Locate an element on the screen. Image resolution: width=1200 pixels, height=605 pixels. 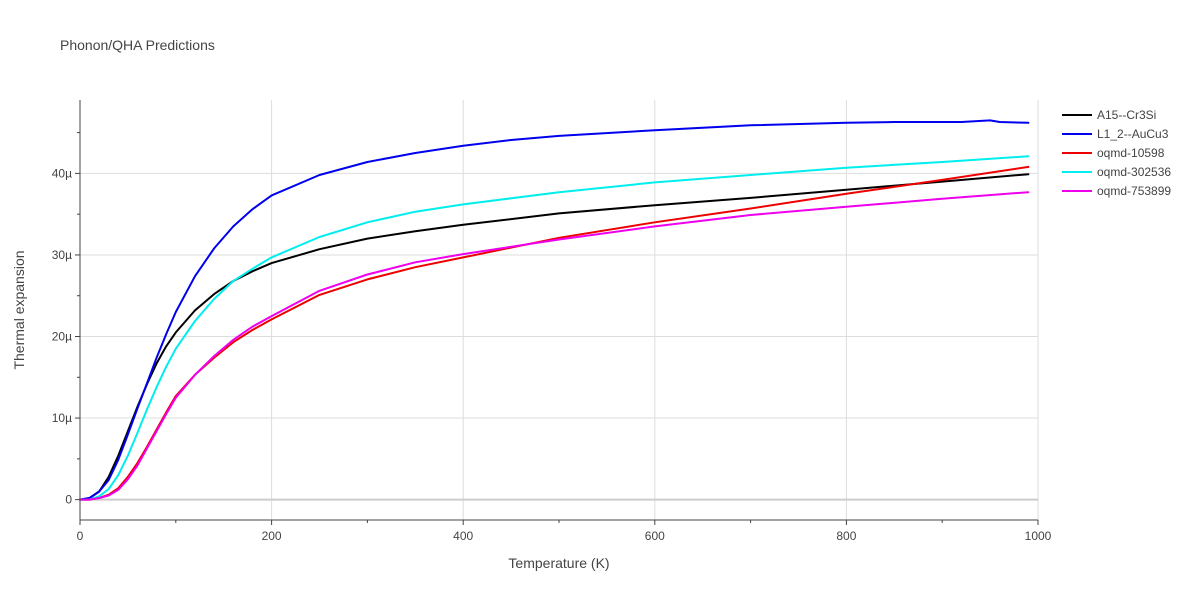
legend-item: oqmd-10598 is located at coordinates (1113, 153).